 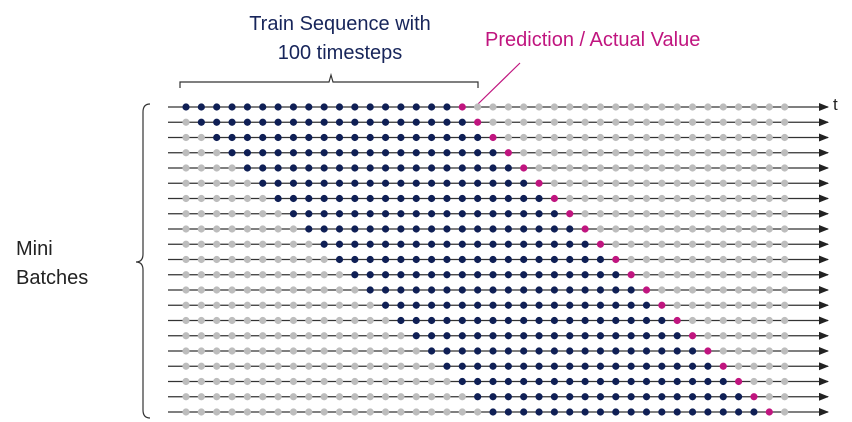 I want to click on train-label-line2: 100 timesteps, so click(x=340, y=53).